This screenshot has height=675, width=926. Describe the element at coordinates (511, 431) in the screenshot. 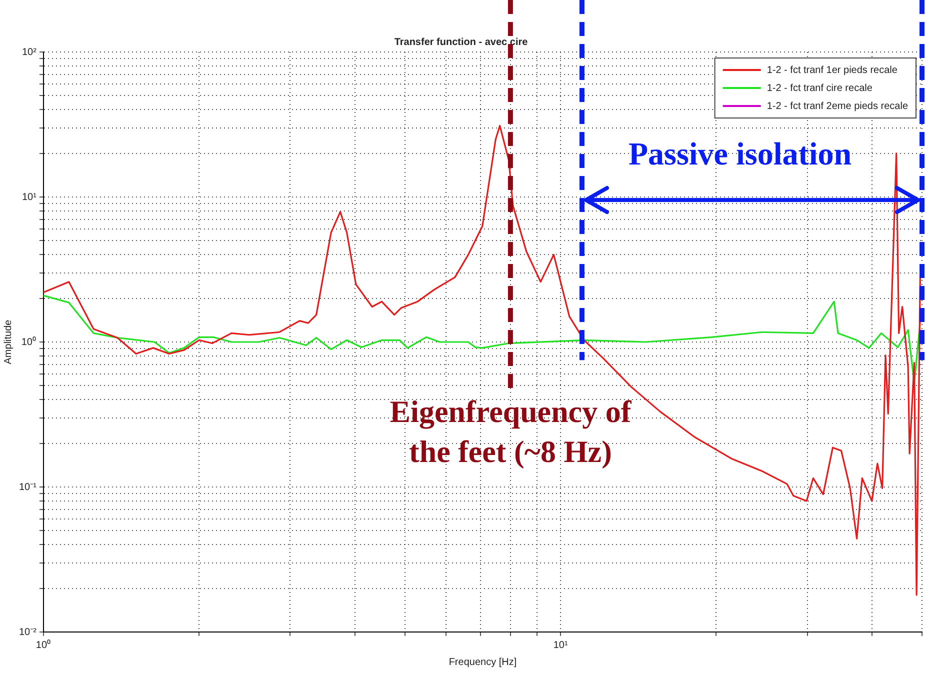

I see `ref-line-label: Eigenfrequency of the feet (~8 Hz)` at that location.